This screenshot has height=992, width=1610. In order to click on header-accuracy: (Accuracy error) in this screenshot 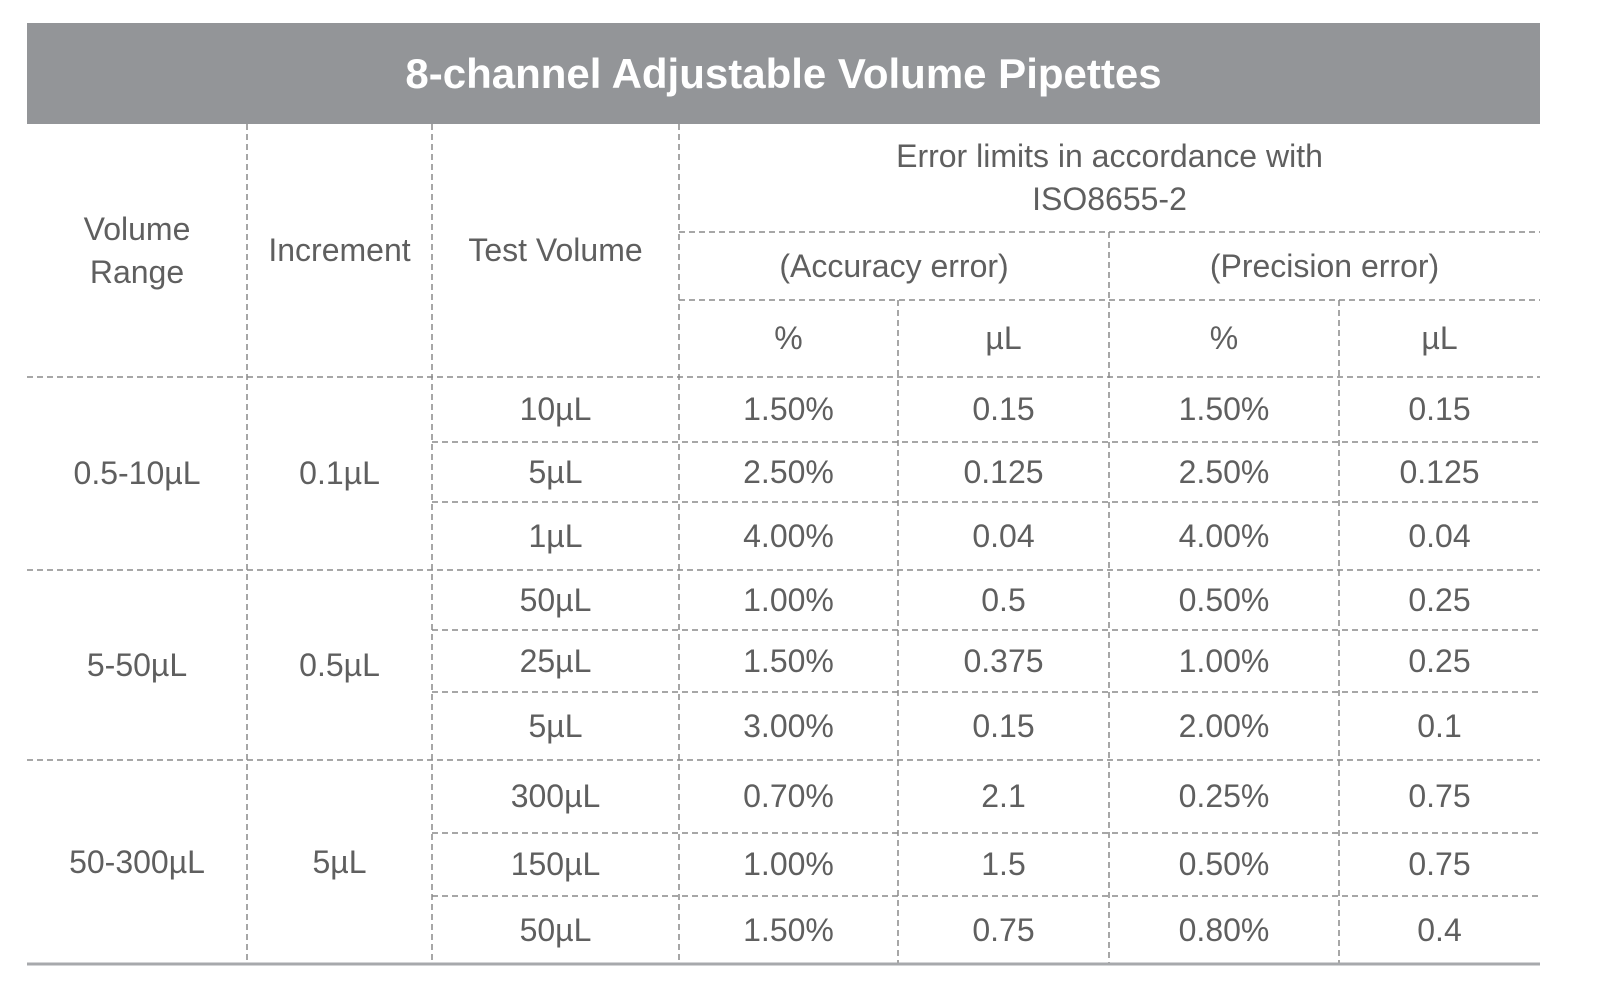, I will do `click(894, 265)`.